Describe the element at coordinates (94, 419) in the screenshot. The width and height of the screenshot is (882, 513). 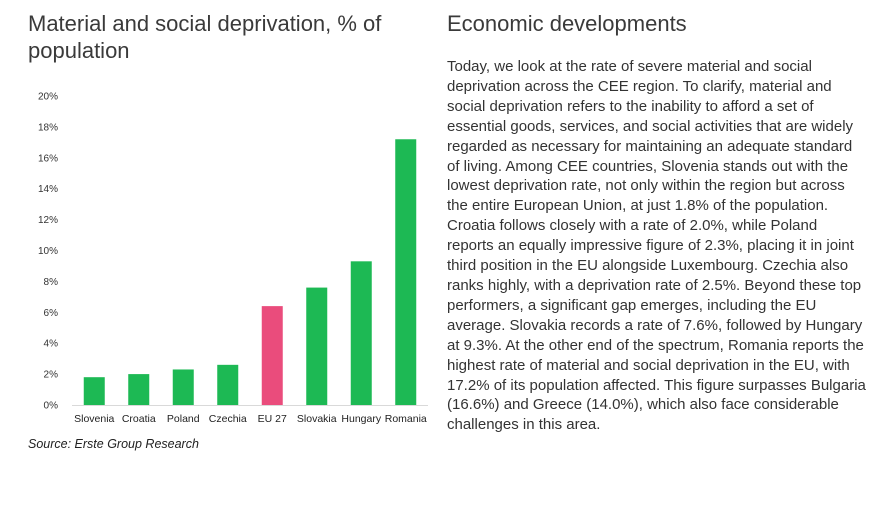
I see `x-category-label: Slovenia` at that location.